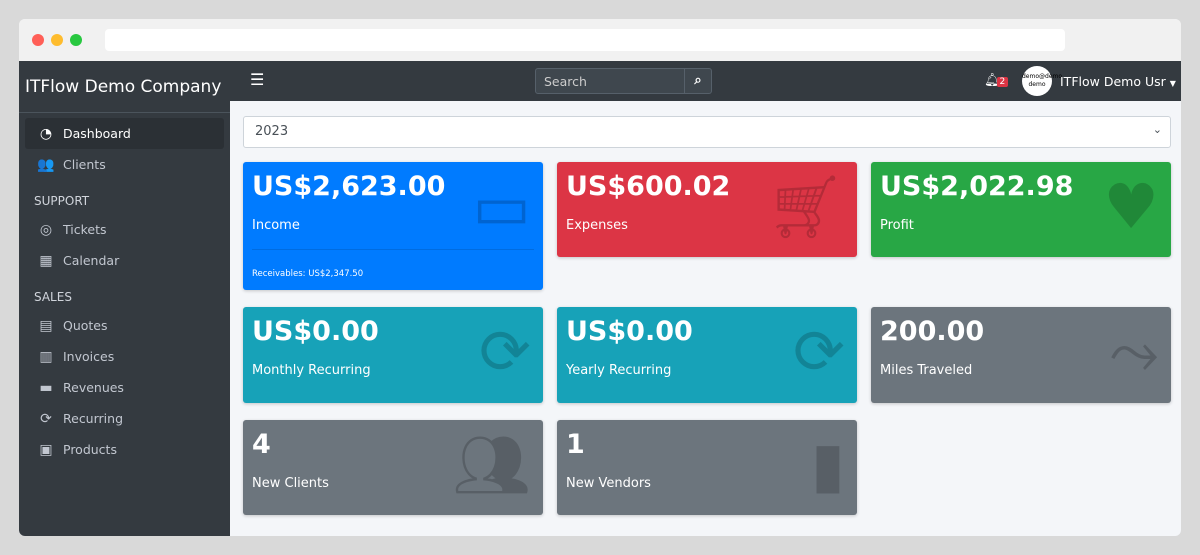  I want to click on calendar-icon: ▦, so click(46, 260).